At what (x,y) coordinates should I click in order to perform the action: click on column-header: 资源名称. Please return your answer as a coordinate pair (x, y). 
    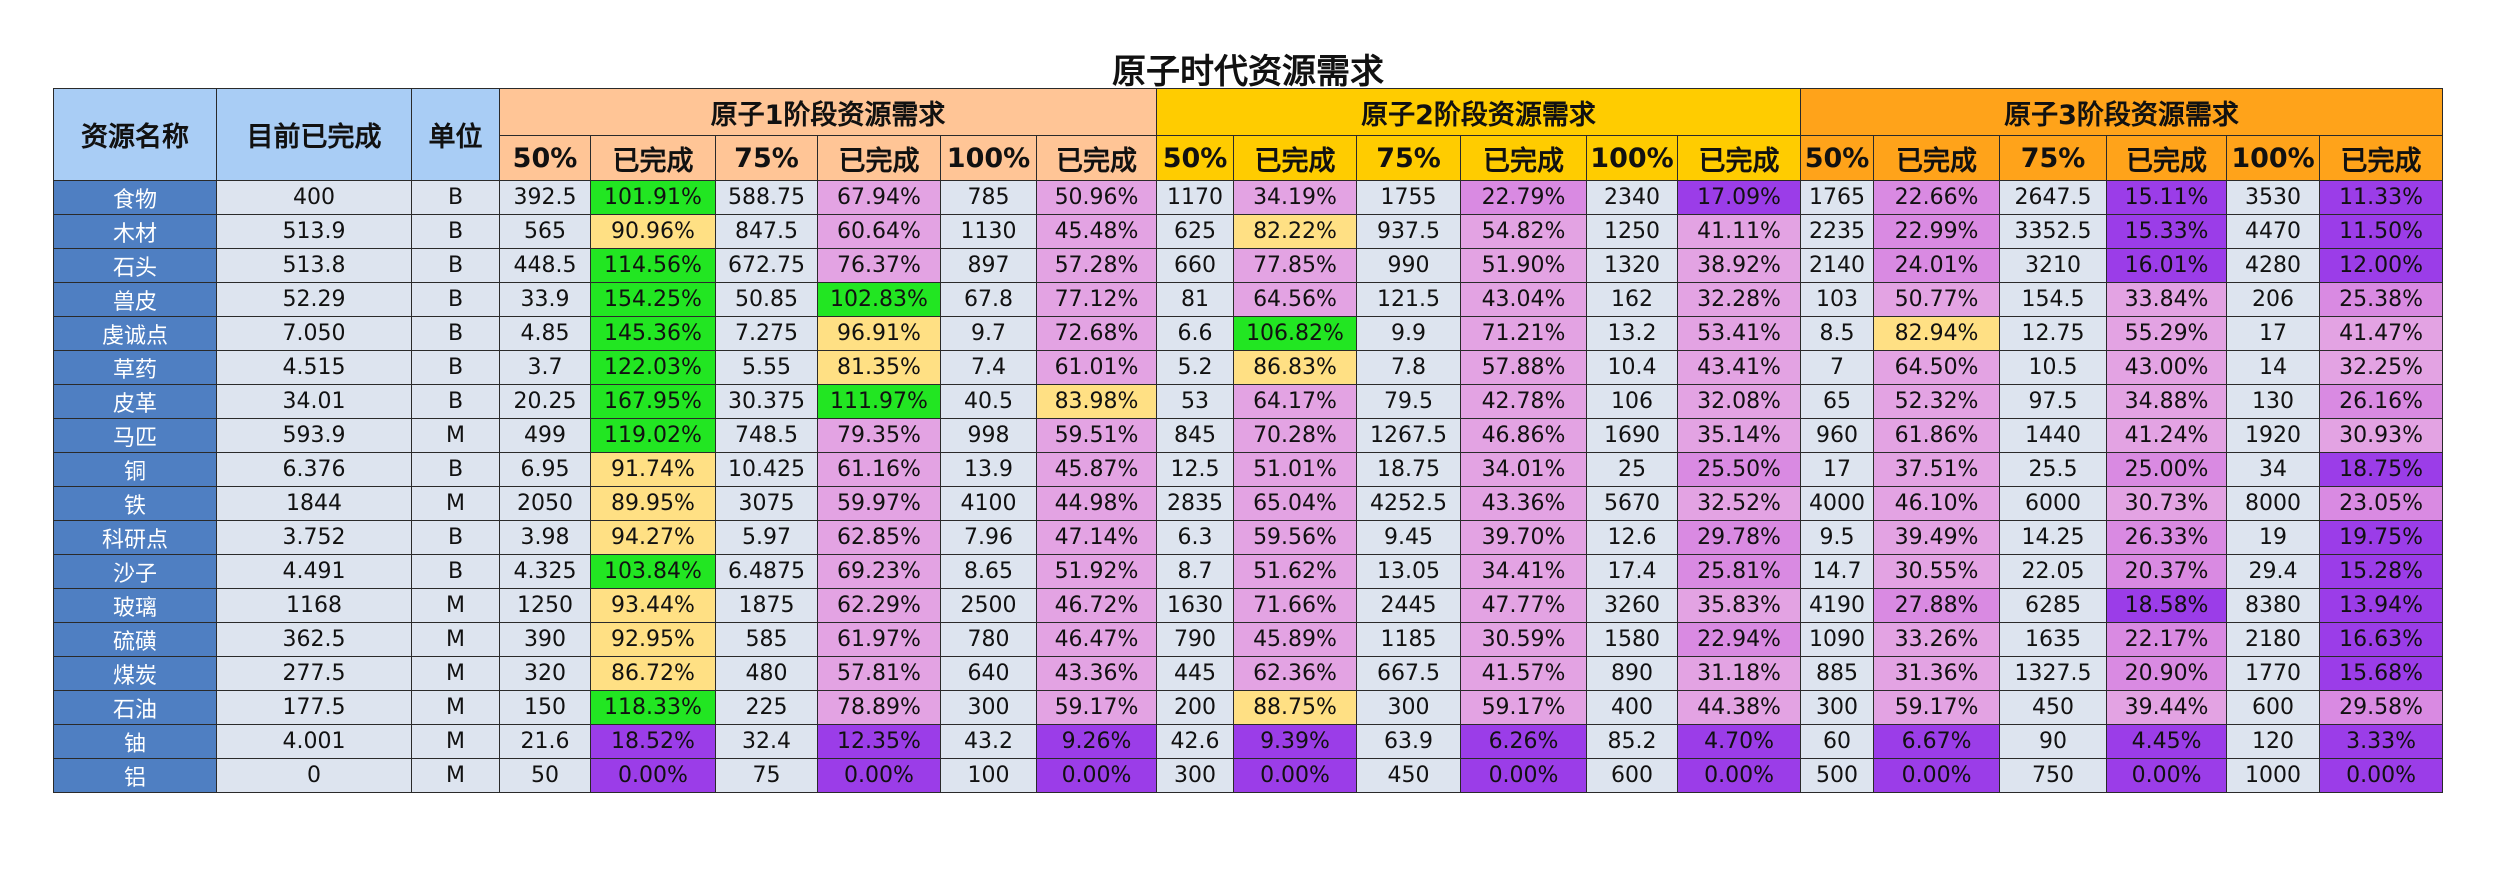
    Looking at the image, I should click on (135, 134).